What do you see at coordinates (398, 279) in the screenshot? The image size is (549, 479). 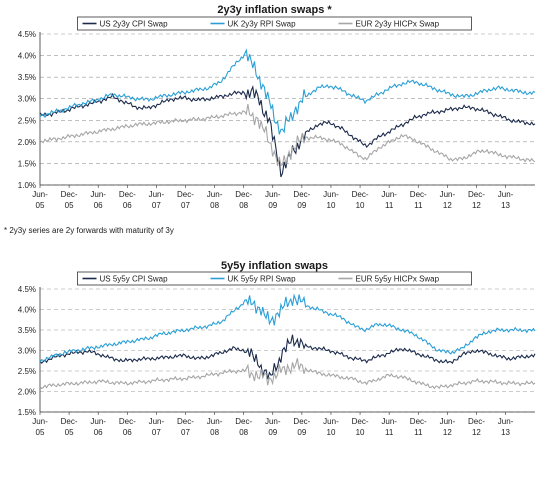 I see `legend-label: EUR 5y5y HICPx Swap` at bounding box center [398, 279].